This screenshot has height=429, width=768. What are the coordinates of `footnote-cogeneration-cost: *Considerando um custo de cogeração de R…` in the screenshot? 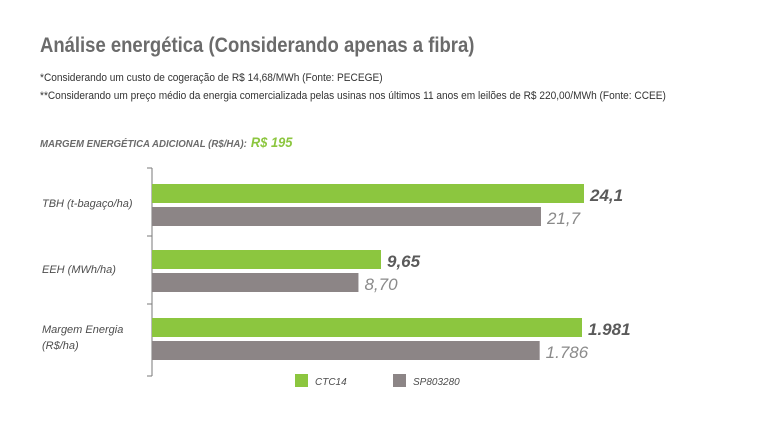 It's located at (211, 78).